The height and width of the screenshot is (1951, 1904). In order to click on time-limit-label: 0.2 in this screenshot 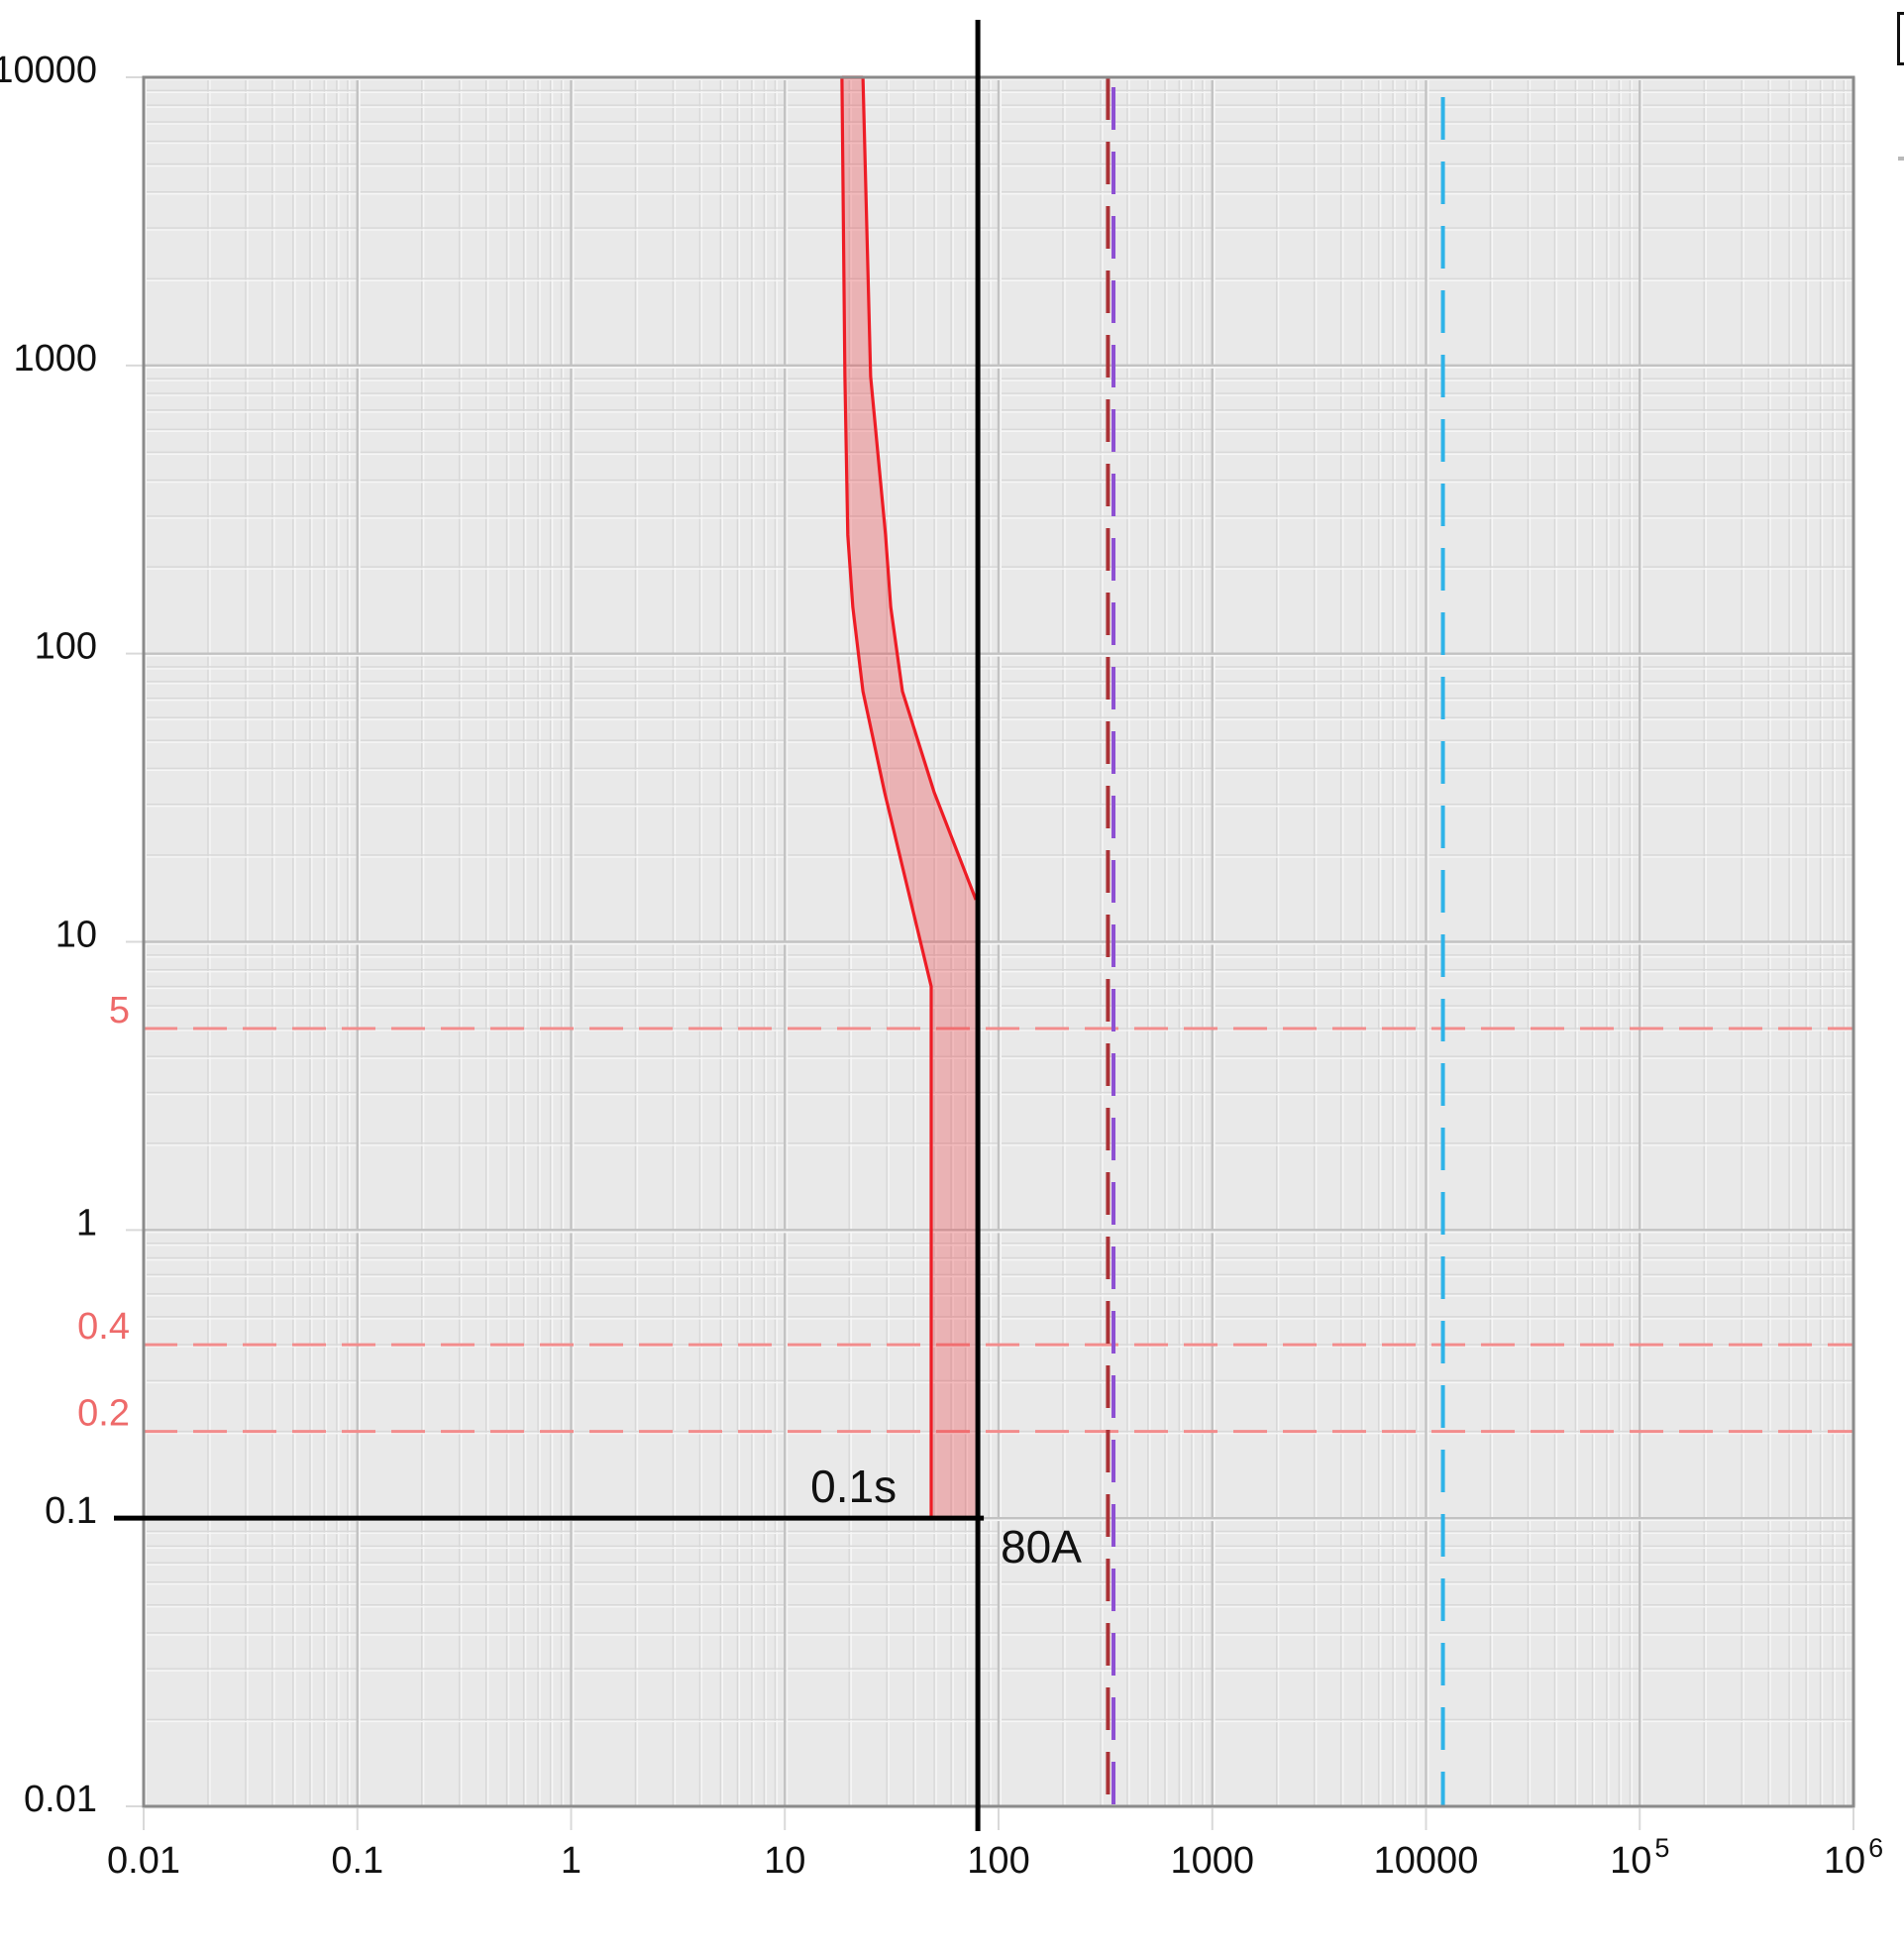, I will do `click(103, 1414)`.